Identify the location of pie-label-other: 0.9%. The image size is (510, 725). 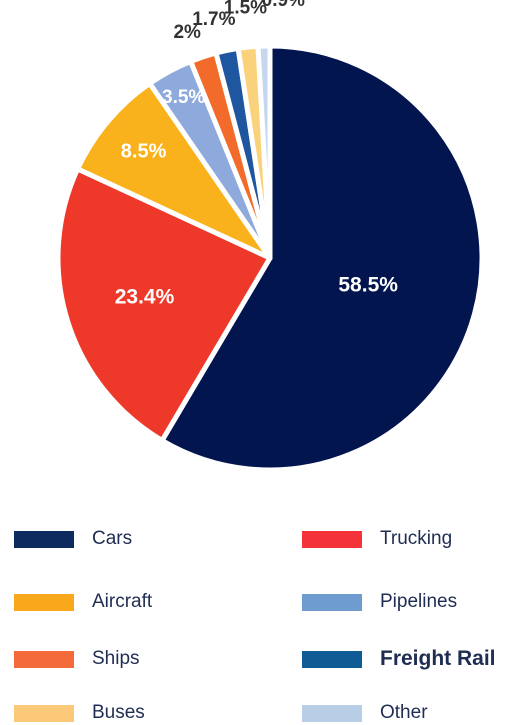
(283, 5).